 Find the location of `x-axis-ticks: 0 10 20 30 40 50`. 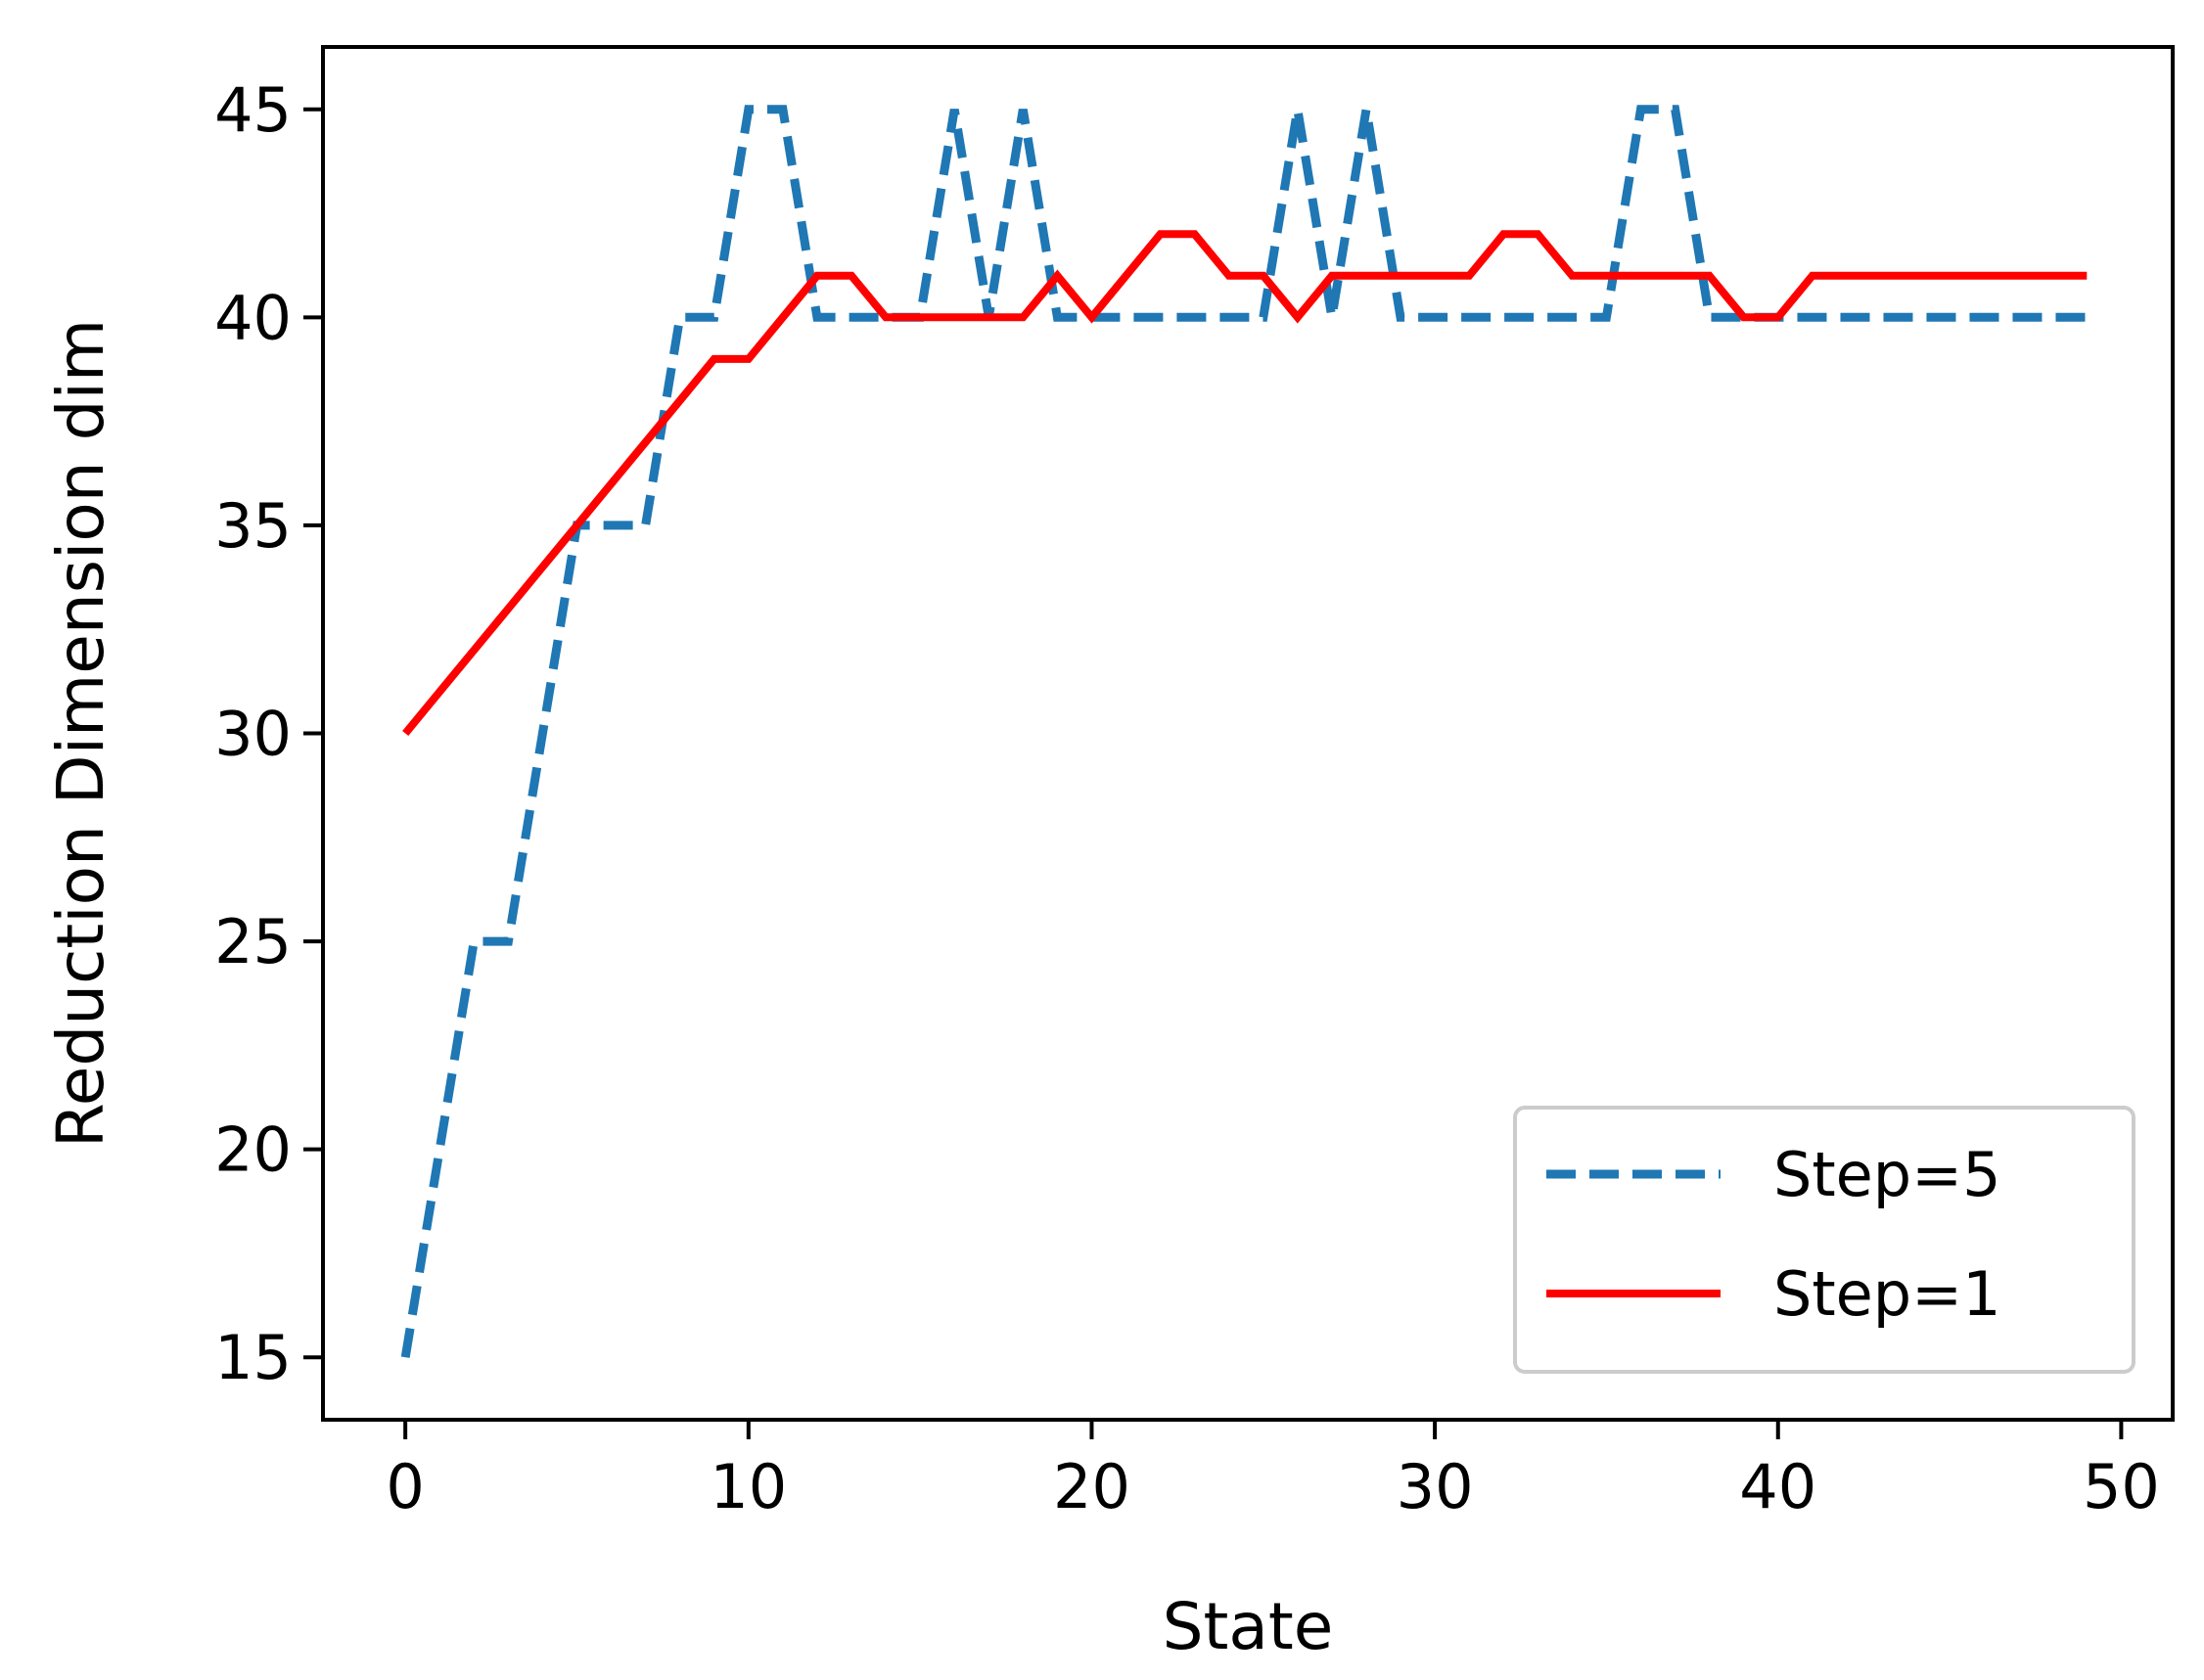

x-axis-ticks: 0 10 20 30 40 50 is located at coordinates (1273, 1471).